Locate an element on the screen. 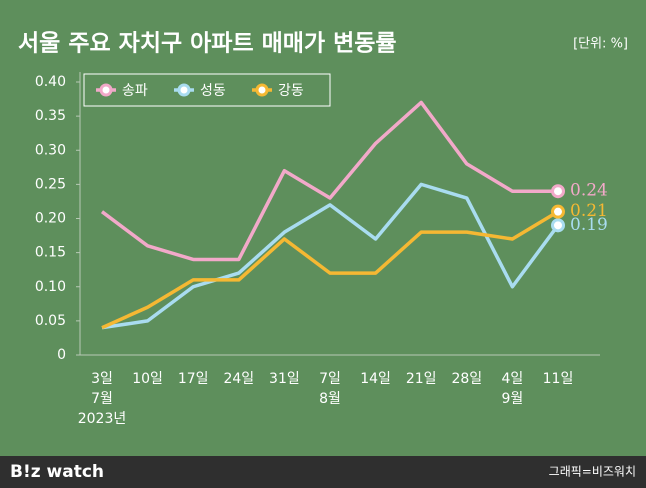  value-label: 0.19 is located at coordinates (589, 225).